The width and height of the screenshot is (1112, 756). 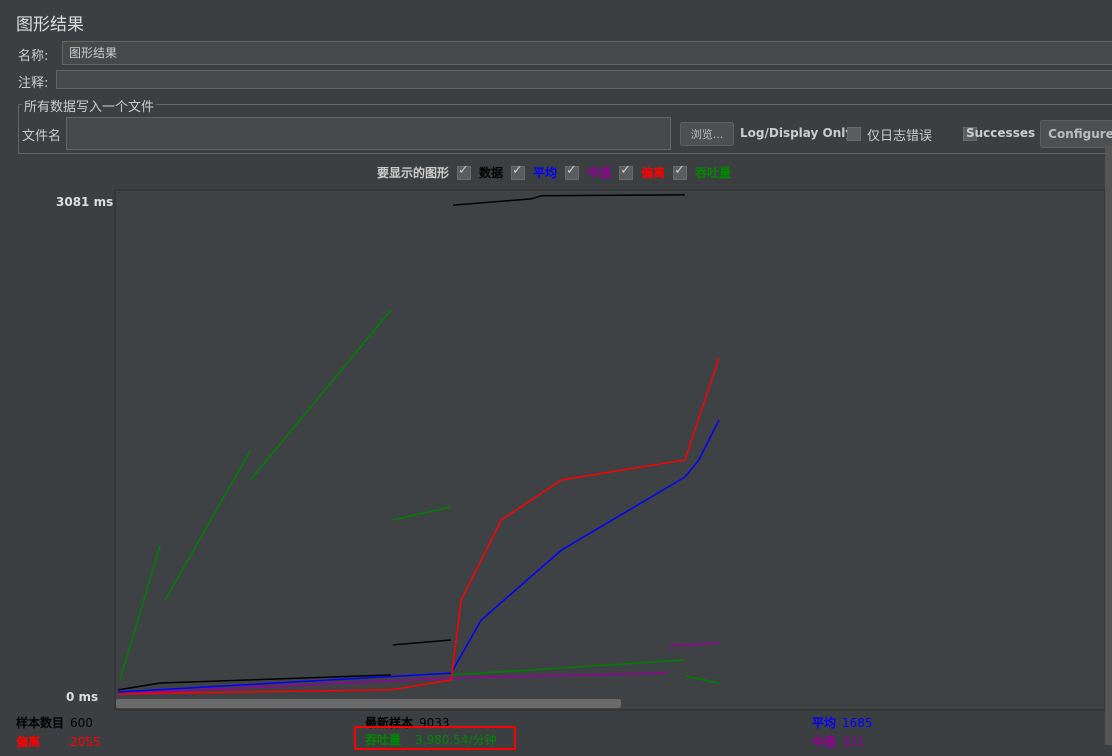 I want to click on avg-value: 1685, so click(x=857, y=723).